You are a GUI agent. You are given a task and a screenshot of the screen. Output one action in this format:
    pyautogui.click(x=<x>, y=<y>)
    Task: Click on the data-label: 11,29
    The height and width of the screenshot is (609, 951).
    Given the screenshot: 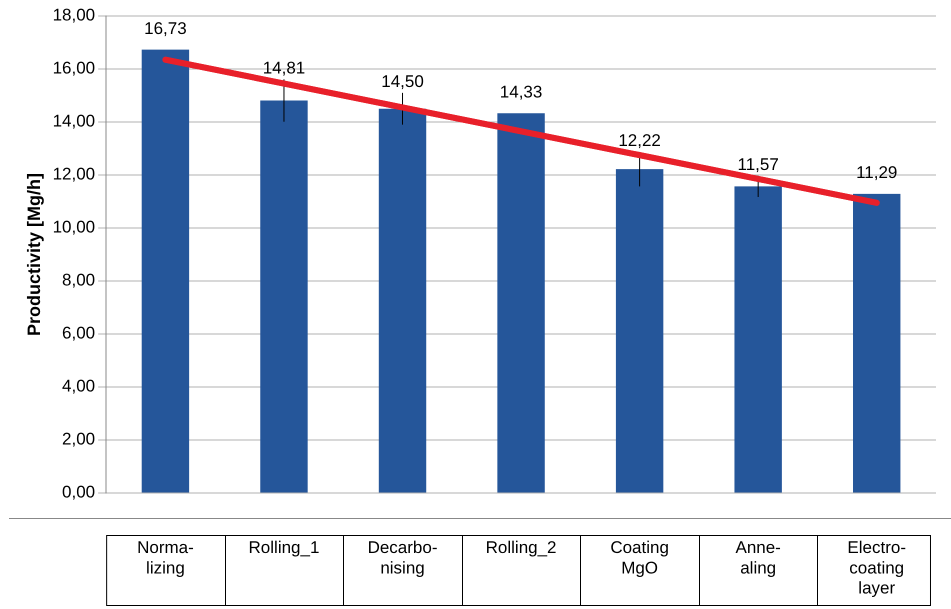 What is the action you would take?
    pyautogui.click(x=877, y=172)
    